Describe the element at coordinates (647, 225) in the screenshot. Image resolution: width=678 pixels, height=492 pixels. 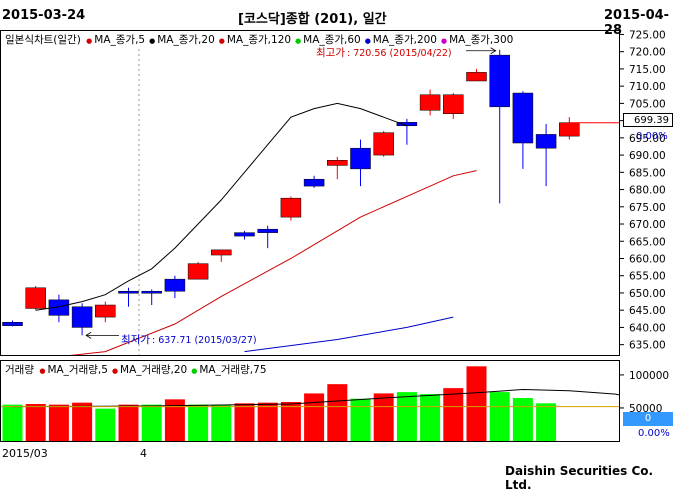
I see `price-axis-label: 670.00` at that location.